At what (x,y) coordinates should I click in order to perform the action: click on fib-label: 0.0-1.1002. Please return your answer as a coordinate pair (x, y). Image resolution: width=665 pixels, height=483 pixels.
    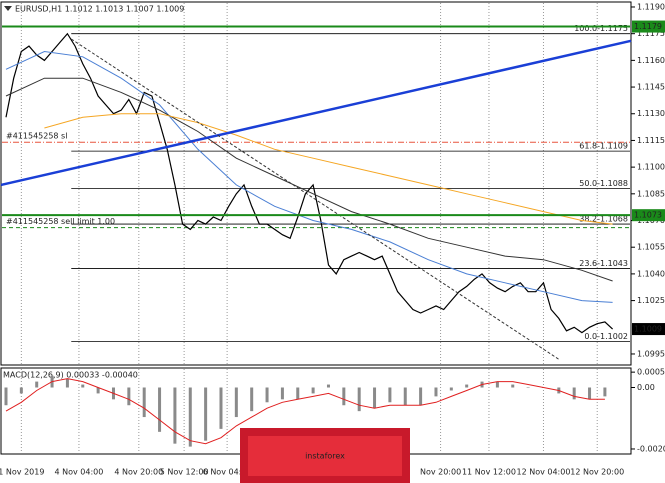
    Looking at the image, I should click on (606, 336).